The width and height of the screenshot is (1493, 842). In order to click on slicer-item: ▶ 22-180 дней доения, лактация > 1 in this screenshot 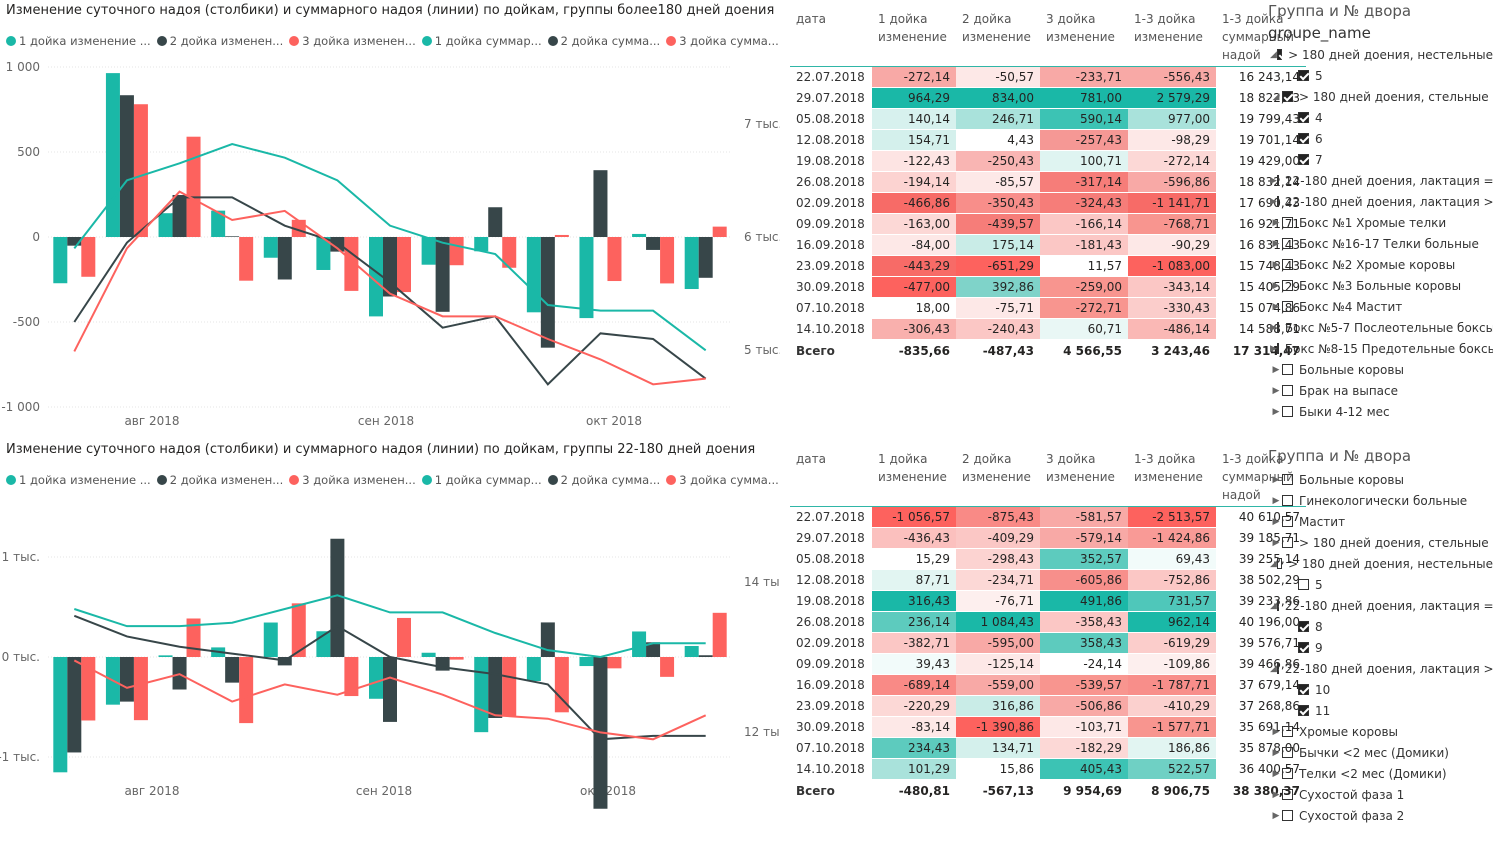, I will do `click(1380, 201)`.